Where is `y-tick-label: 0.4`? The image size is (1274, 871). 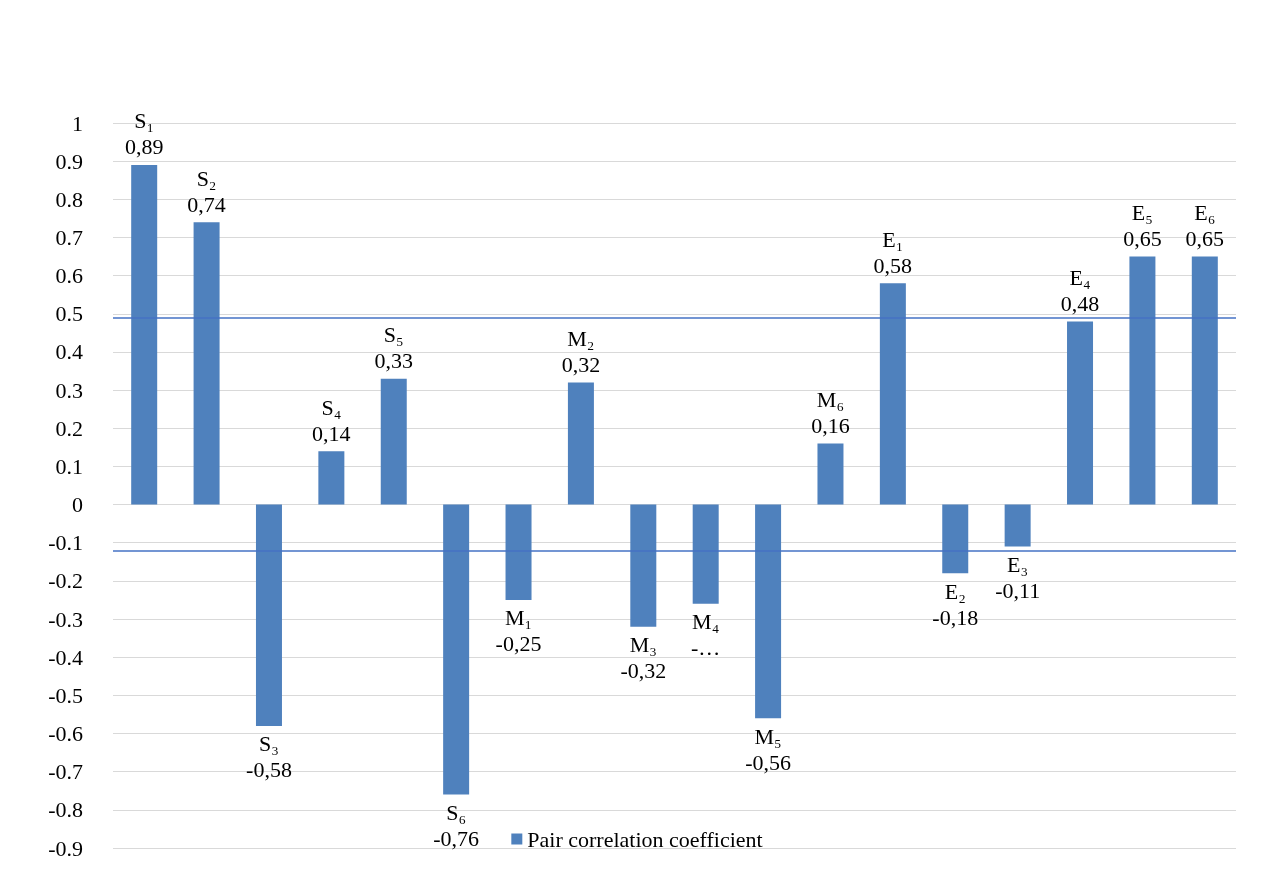 y-tick-label: 0.4 is located at coordinates (69, 352).